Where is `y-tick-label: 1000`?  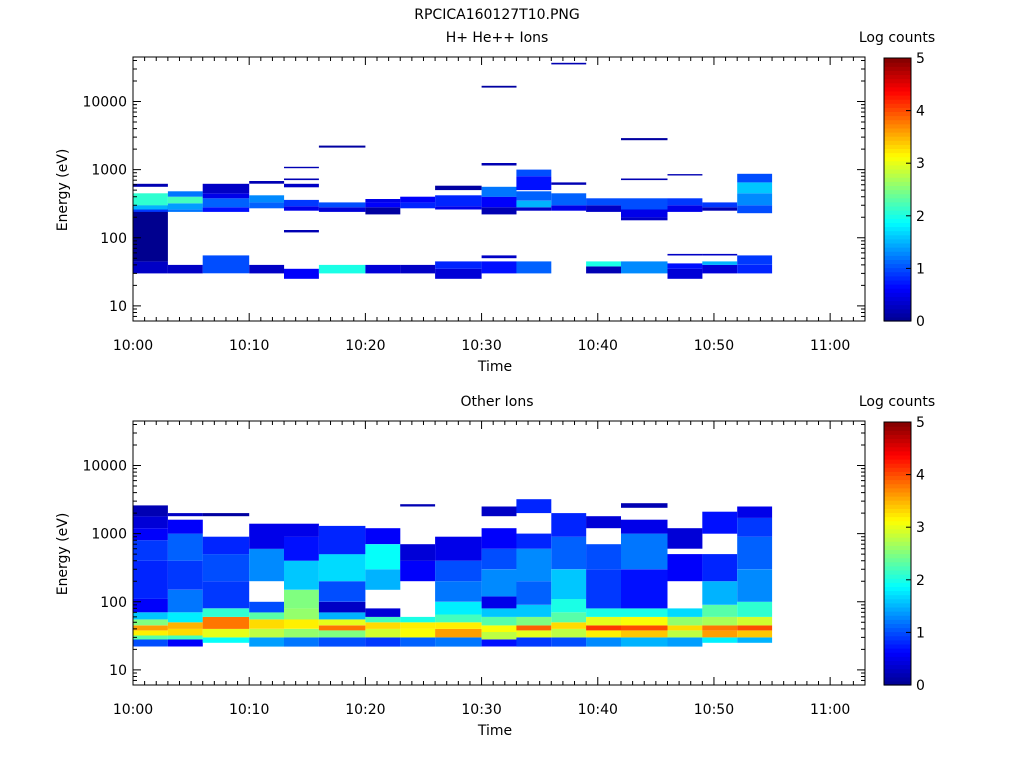 y-tick-label: 1000 is located at coordinates (109, 535).